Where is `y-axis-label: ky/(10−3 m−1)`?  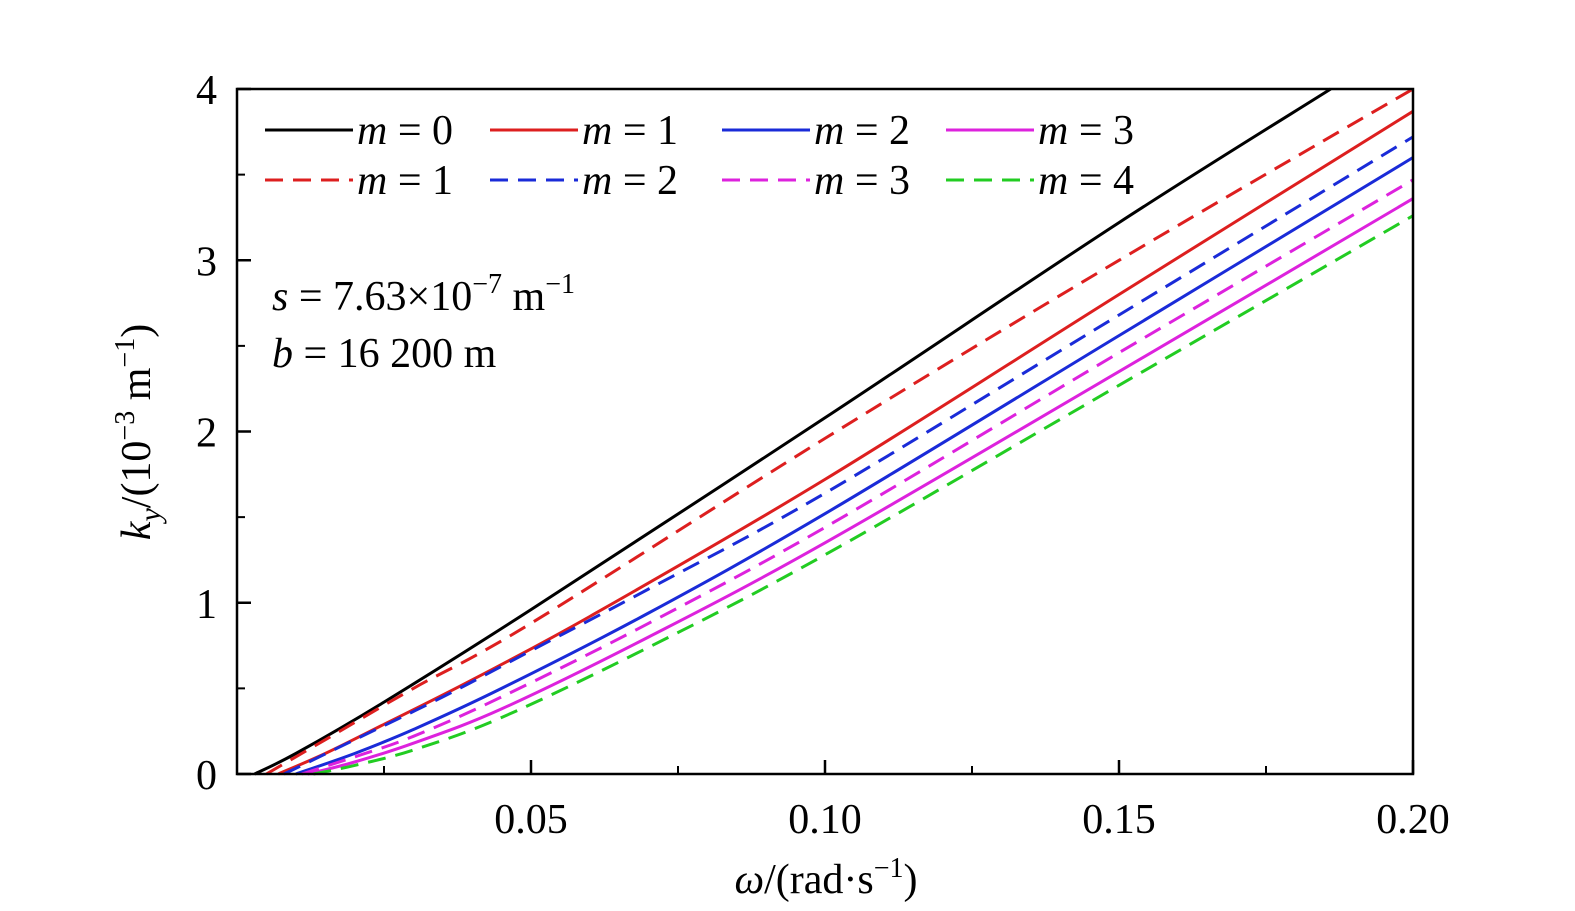 y-axis-label: ky/(10−3 m−1) is located at coordinates (138, 432).